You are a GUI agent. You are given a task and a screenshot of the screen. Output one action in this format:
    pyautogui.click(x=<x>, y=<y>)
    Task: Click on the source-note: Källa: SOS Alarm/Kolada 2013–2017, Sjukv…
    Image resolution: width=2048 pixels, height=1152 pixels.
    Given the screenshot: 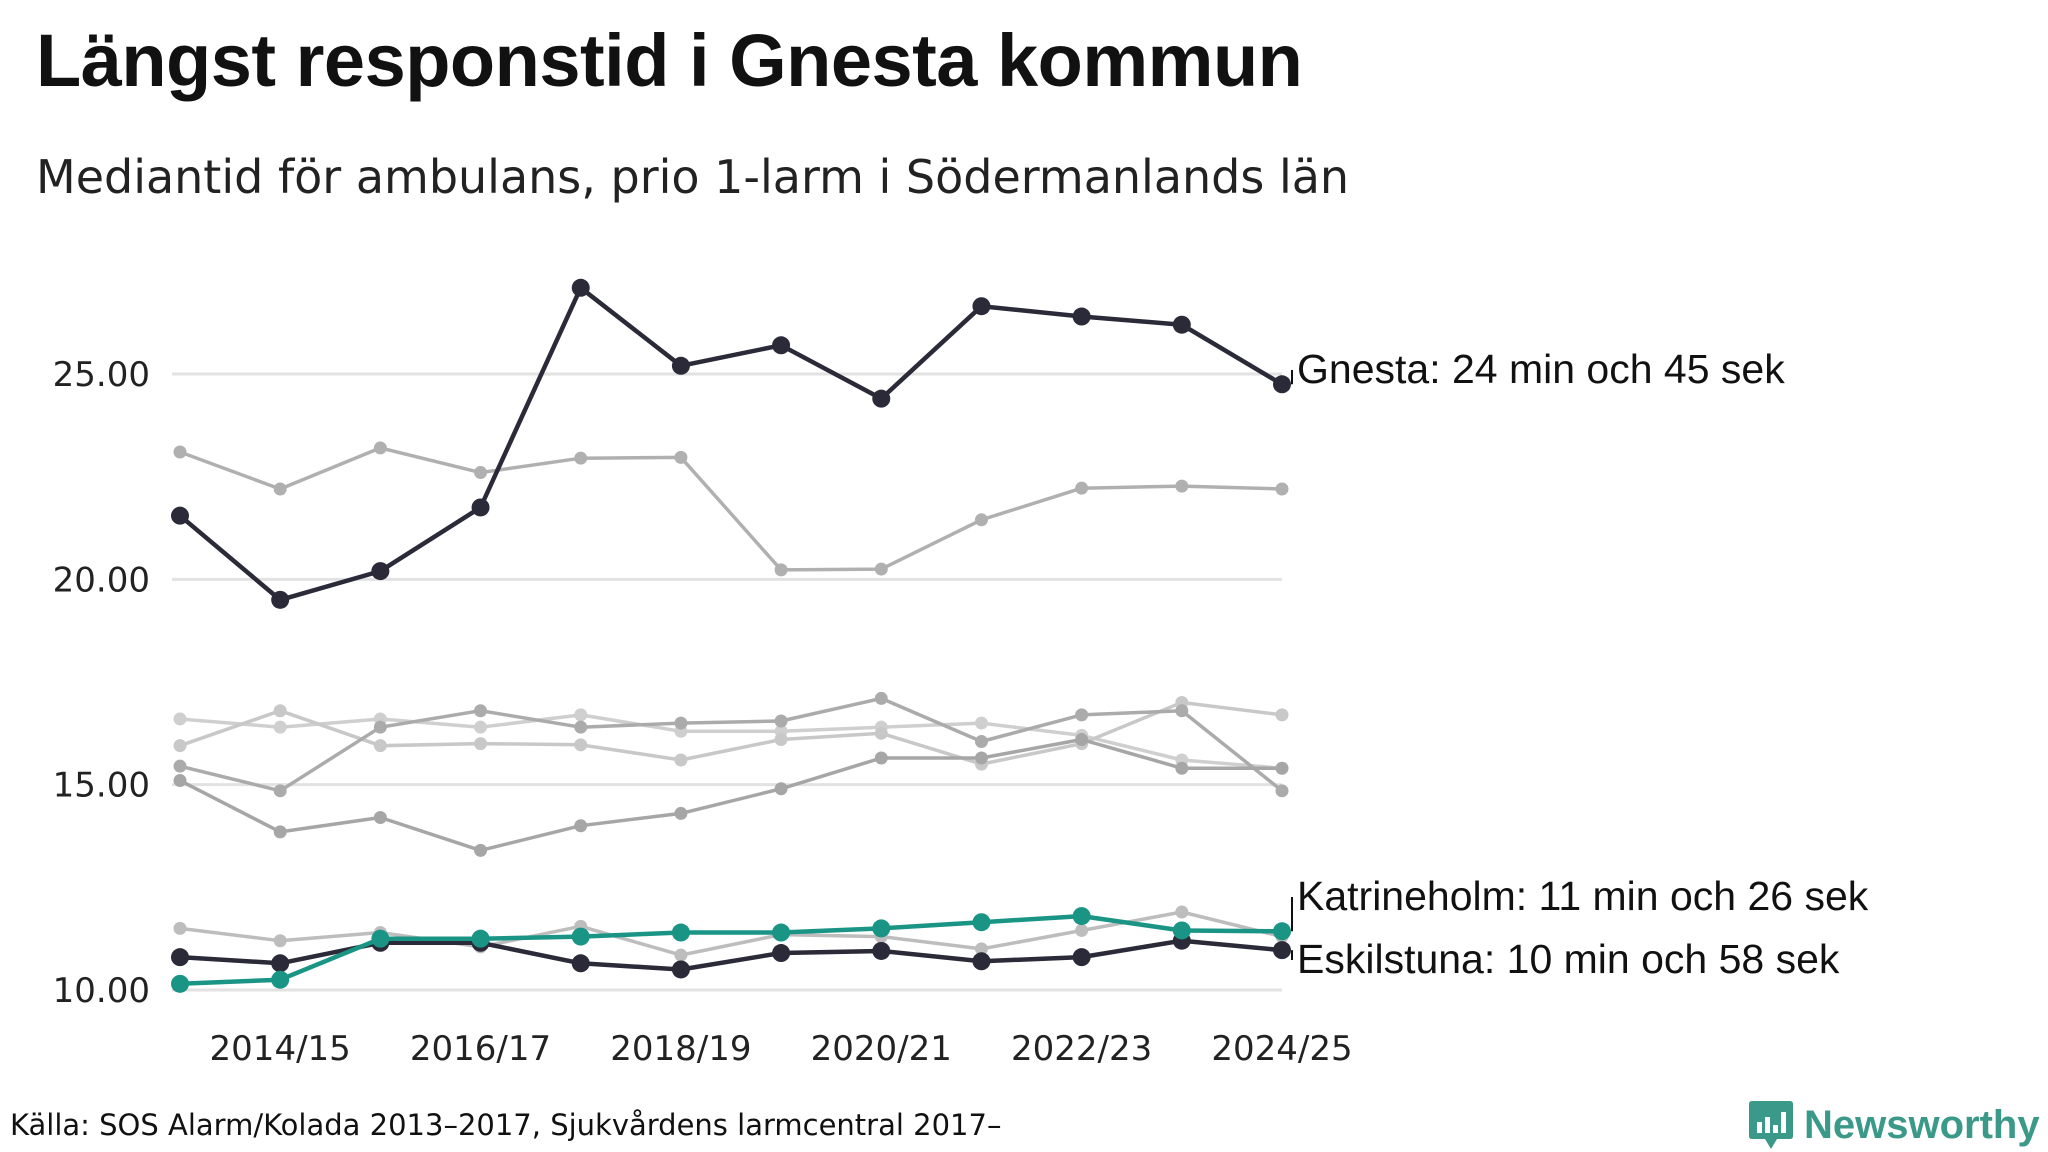 What is the action you would take?
    pyautogui.click(x=506, y=1125)
    